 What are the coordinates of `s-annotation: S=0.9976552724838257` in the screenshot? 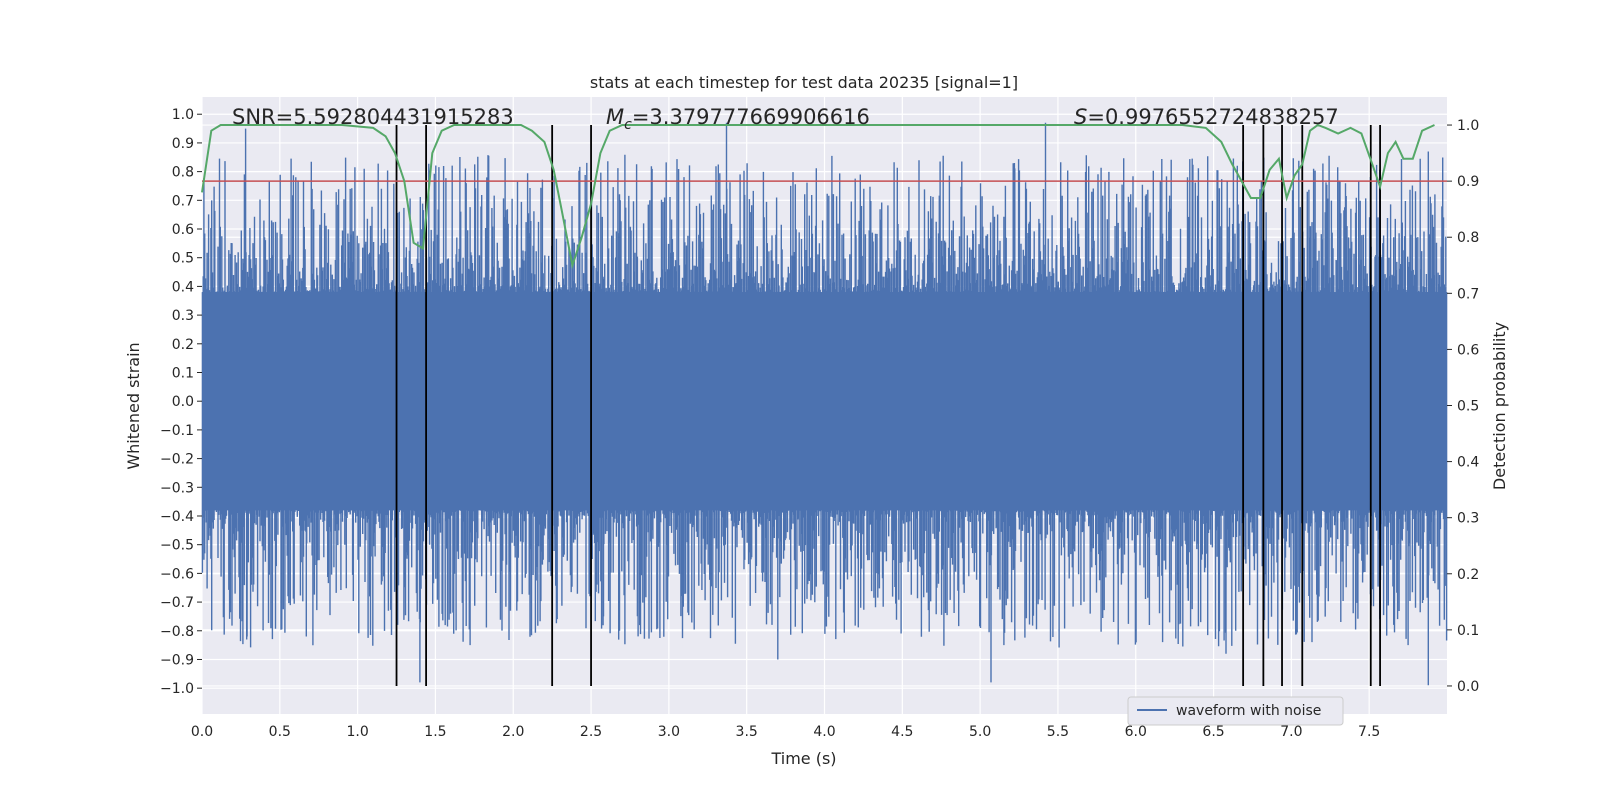 It's located at (1206, 117).